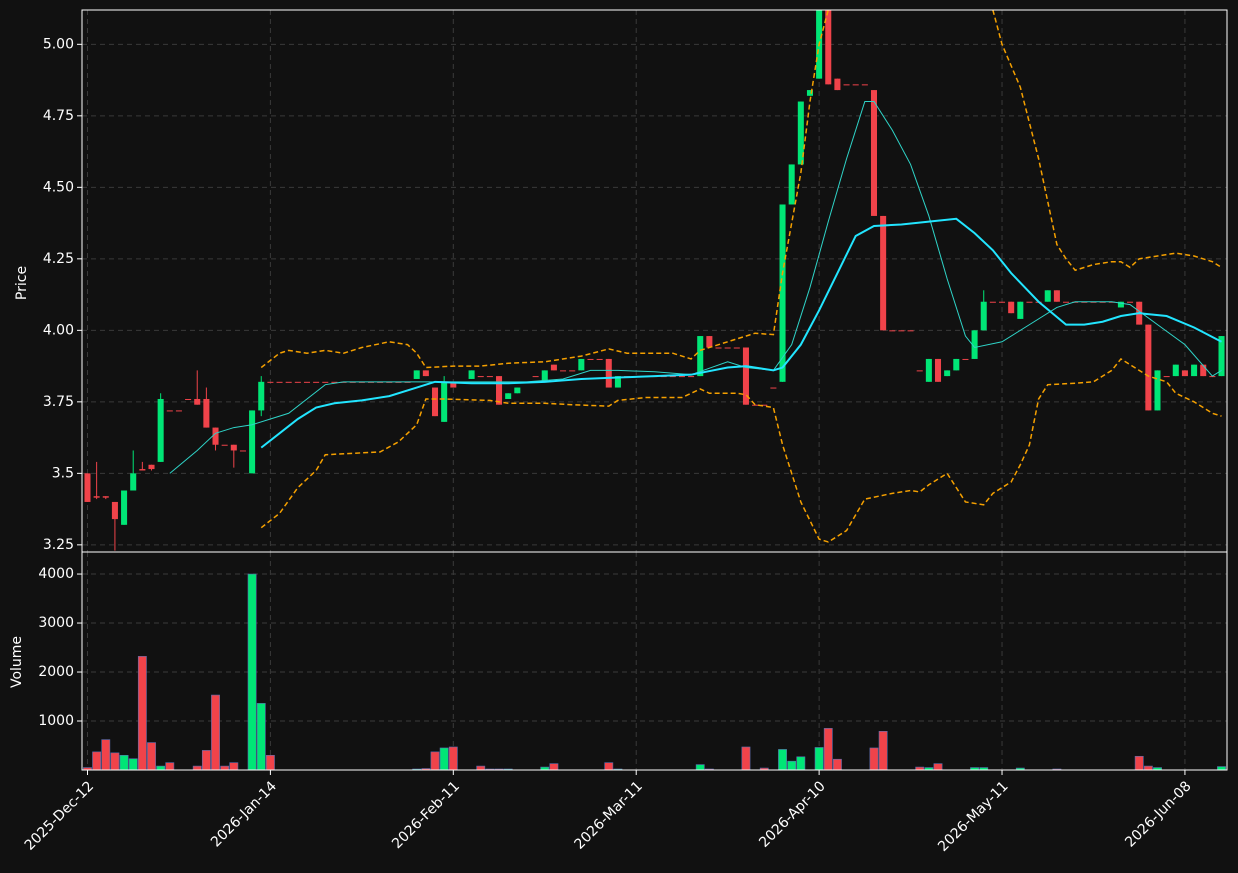 This screenshot has width=1238, height=873. What do you see at coordinates (56, 672) in the screenshot?
I see `volume-tick-label: 2000` at bounding box center [56, 672].